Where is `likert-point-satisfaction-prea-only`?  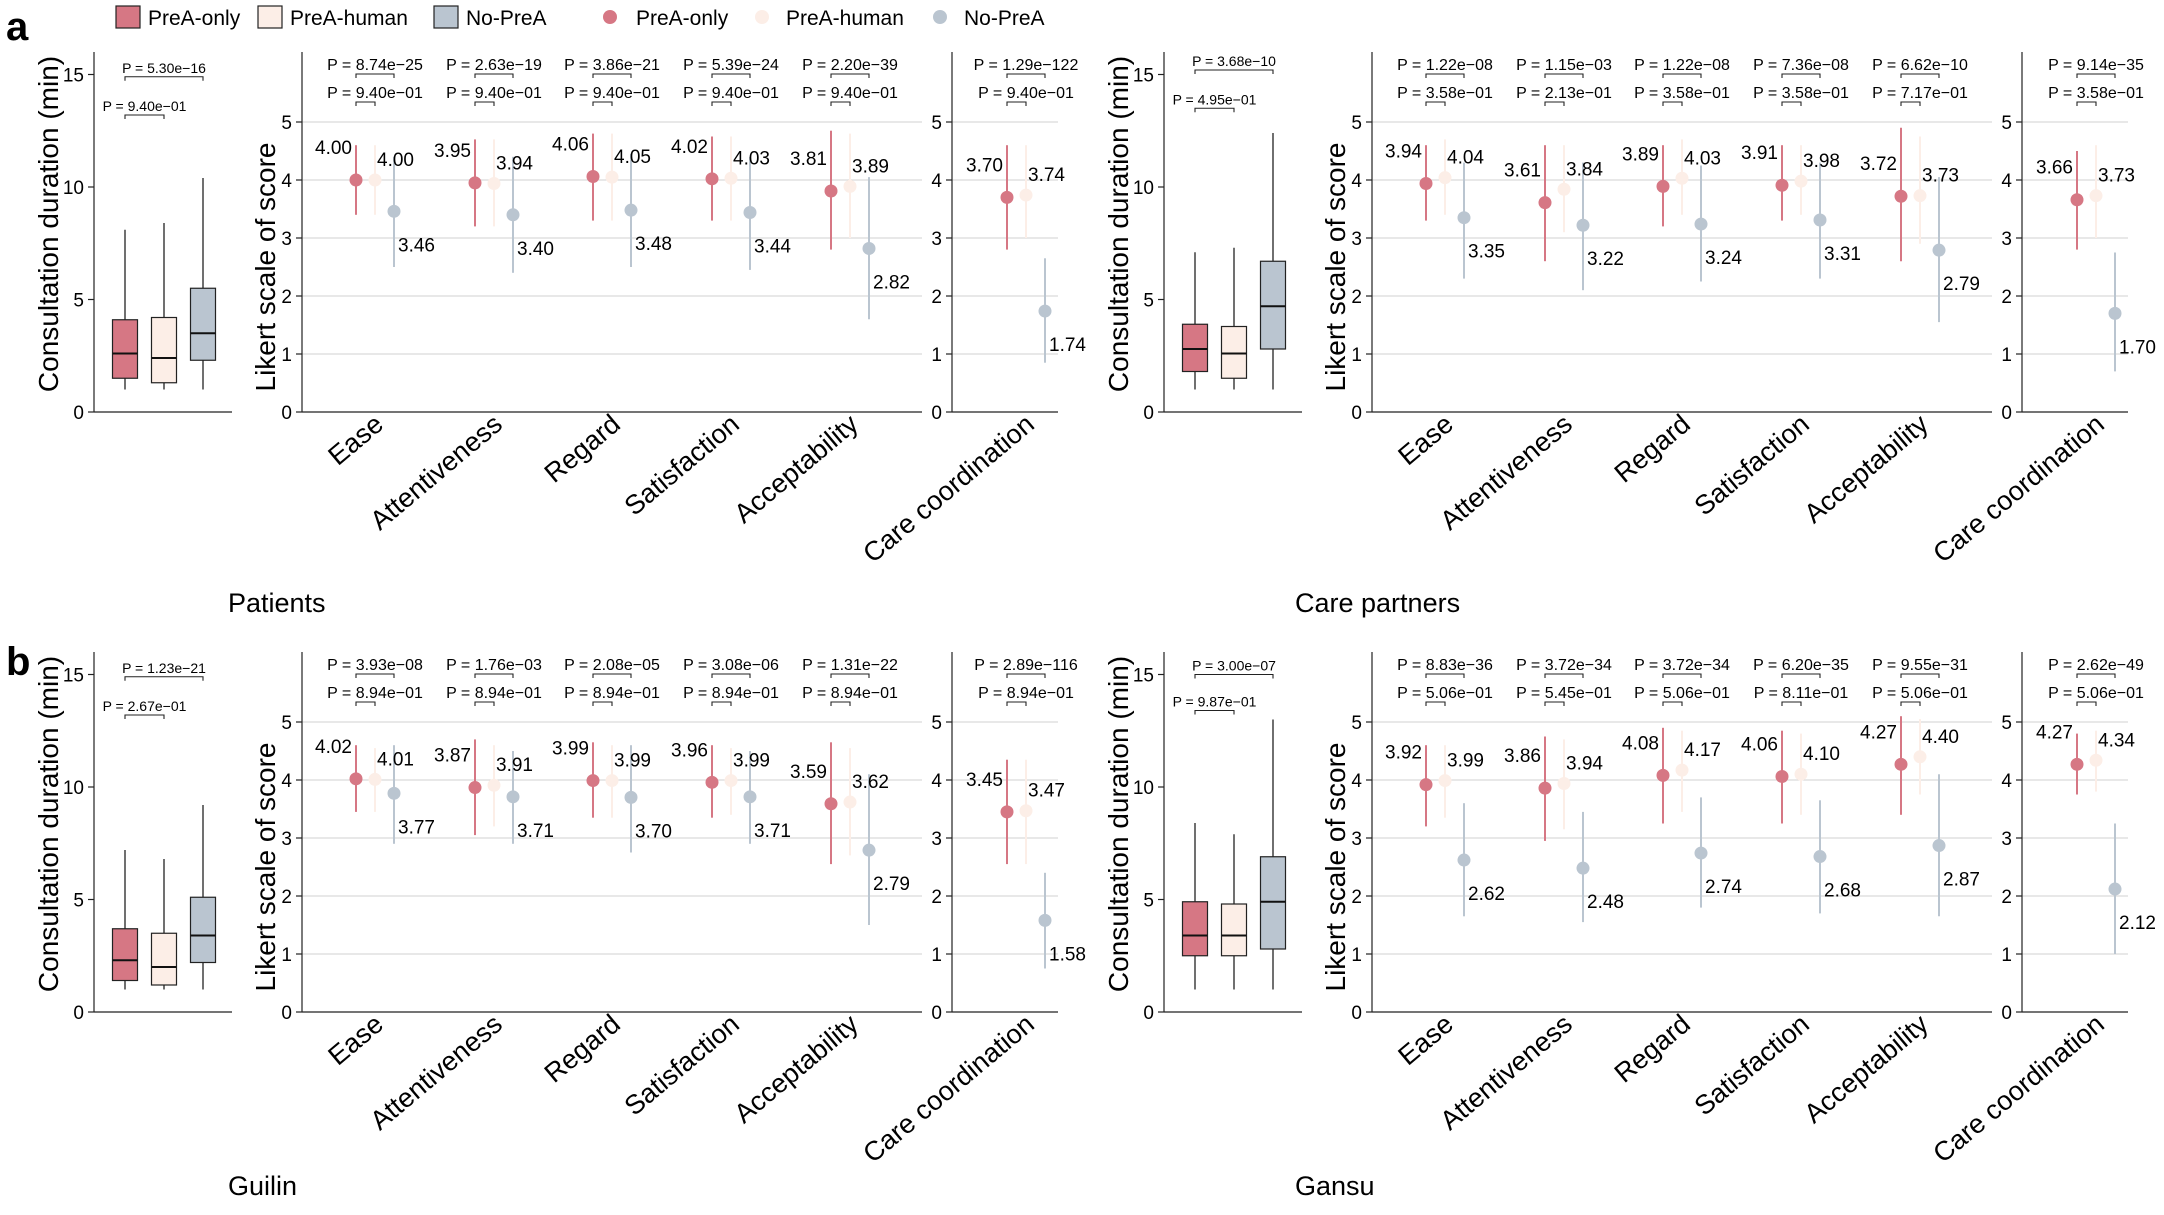 likert-point-satisfaction-prea-only is located at coordinates (1782, 185).